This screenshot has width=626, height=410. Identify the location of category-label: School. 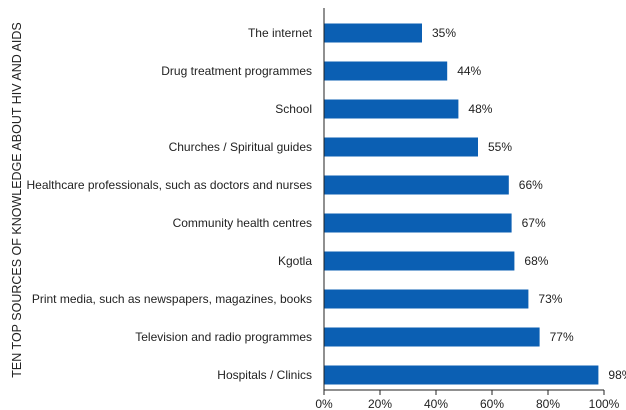
(293, 109).